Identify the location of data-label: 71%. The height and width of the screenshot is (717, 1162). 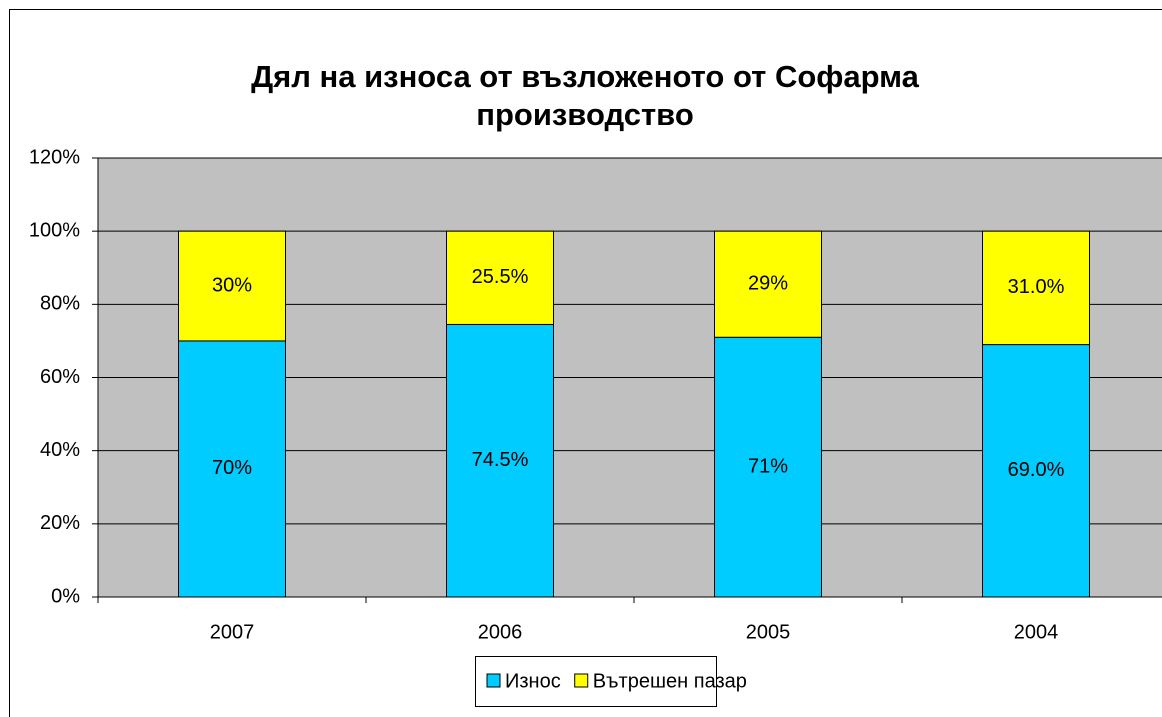
(768, 466).